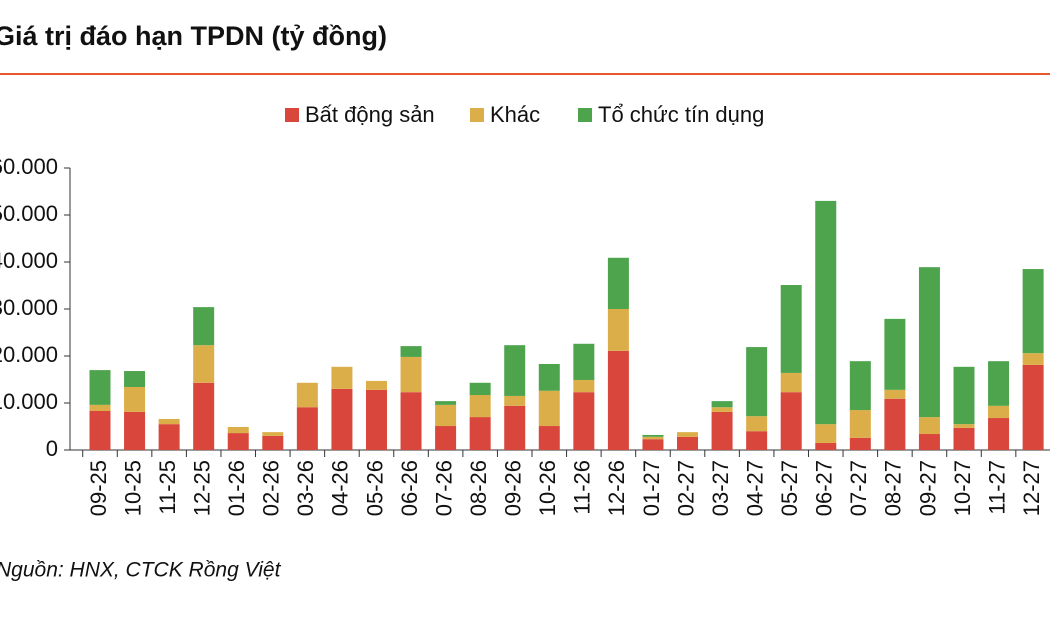 This screenshot has height=630, width=1050. I want to click on x-tick-label: 05-27, so click(789, 488).